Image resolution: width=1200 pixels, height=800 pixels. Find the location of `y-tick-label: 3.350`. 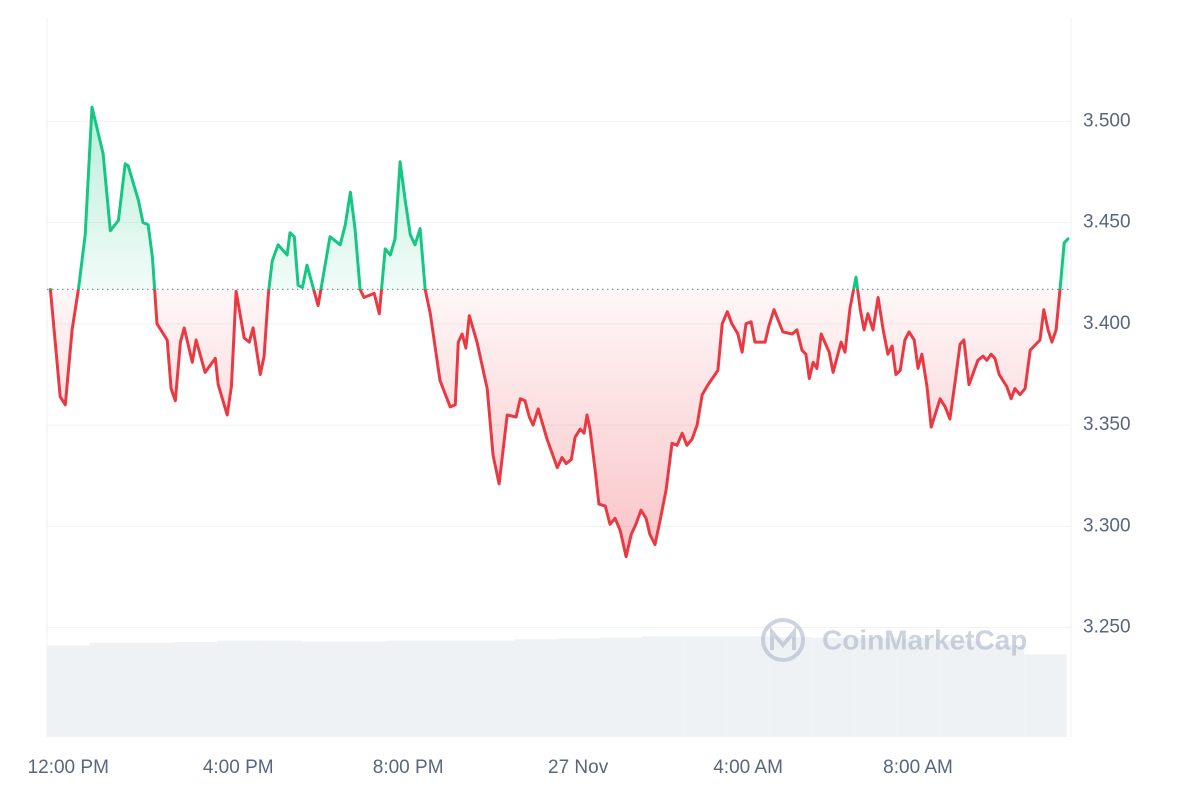

y-tick-label: 3.350 is located at coordinates (1107, 424).